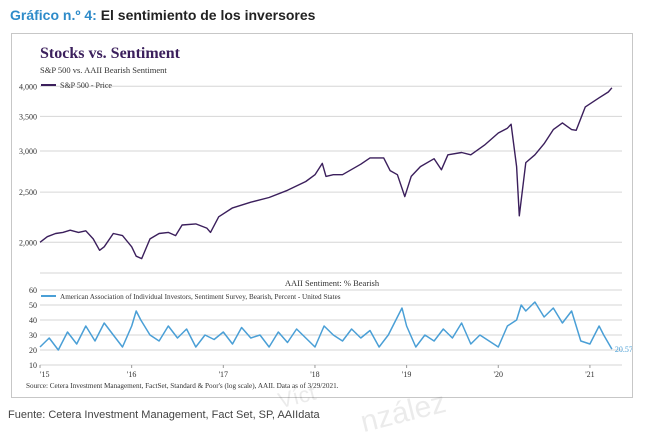 This screenshot has height=440, width=650. What do you see at coordinates (33, 365) in the screenshot?
I see `aaii-y-tick-label: 10` at bounding box center [33, 365].